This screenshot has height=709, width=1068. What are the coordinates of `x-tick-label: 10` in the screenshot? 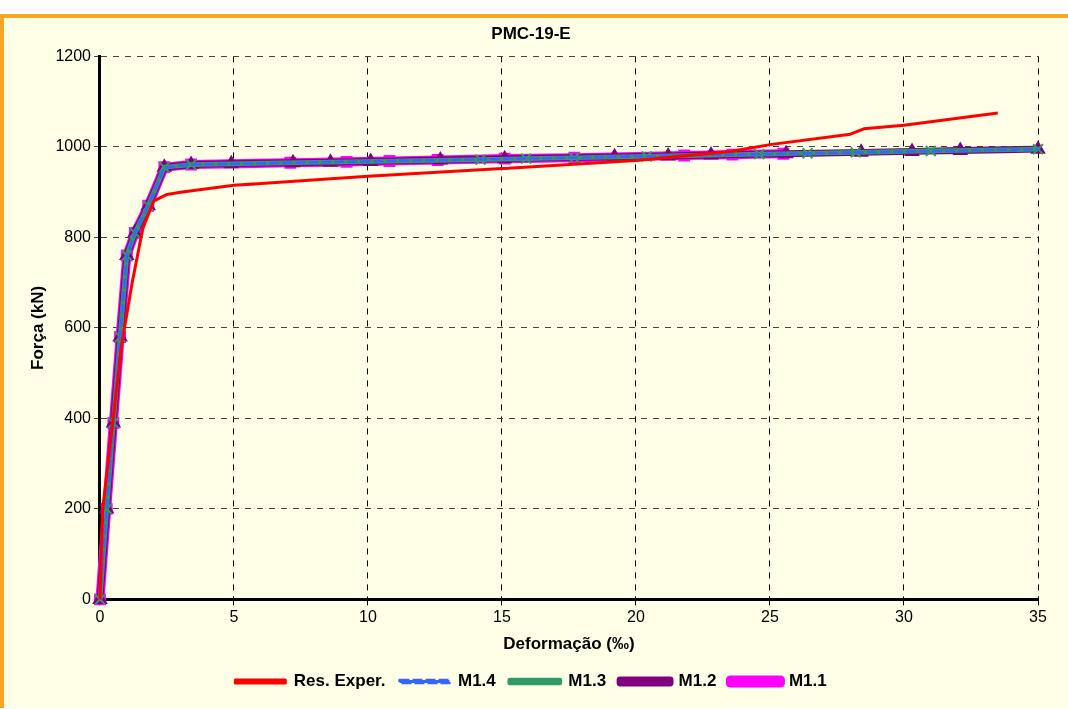 It's located at (368, 617).